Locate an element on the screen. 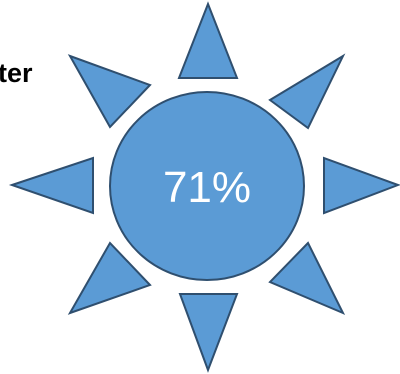 This screenshot has height=374, width=400. ray-left is located at coordinates (51, 185).